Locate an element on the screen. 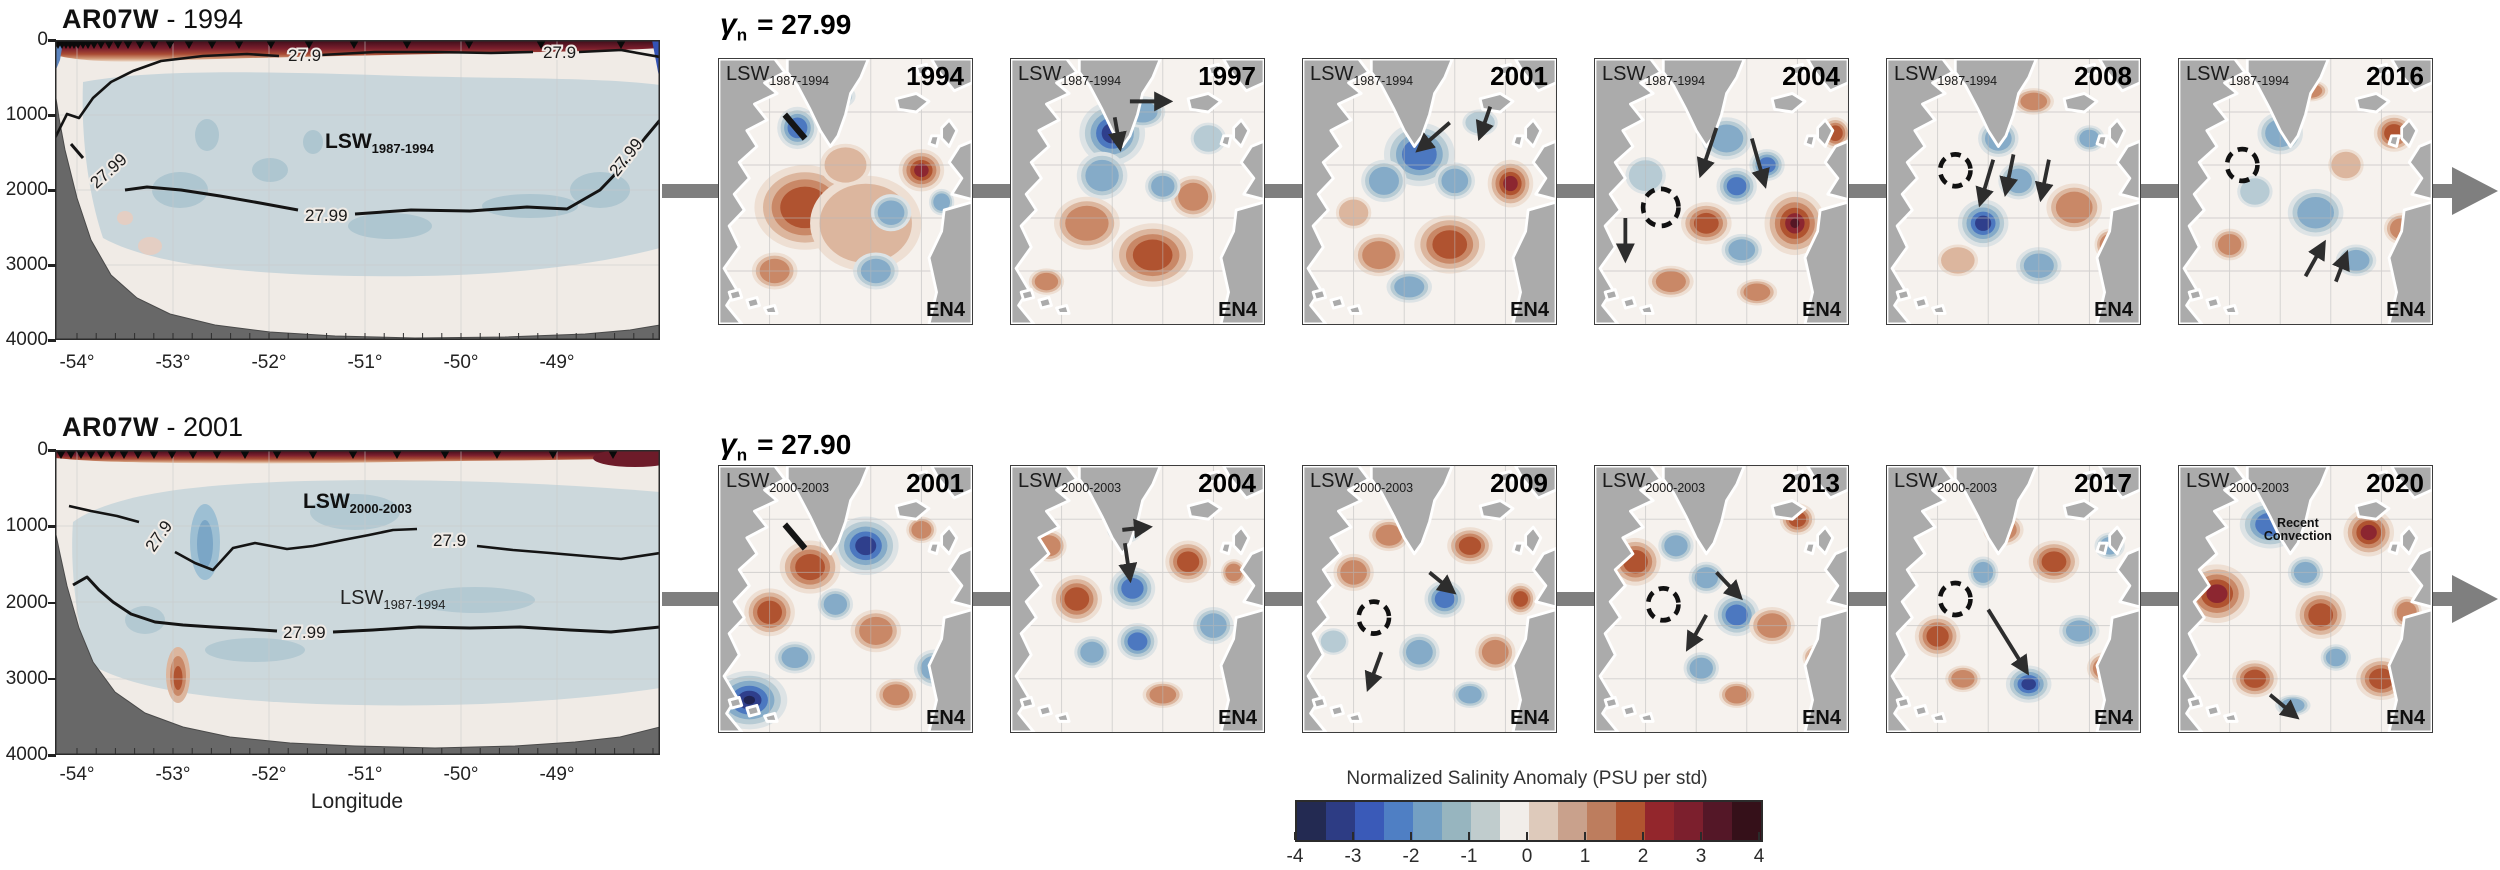  recent-convection-note: Recent Convection is located at coordinates (2297, 529).